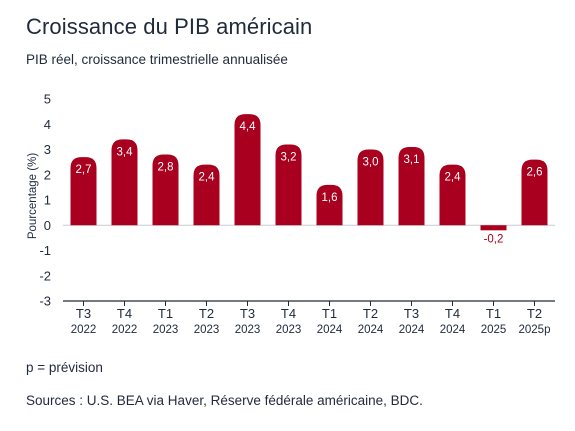 The width and height of the screenshot is (575, 431). I want to click on bar-value-label: 2,8, so click(166, 168).